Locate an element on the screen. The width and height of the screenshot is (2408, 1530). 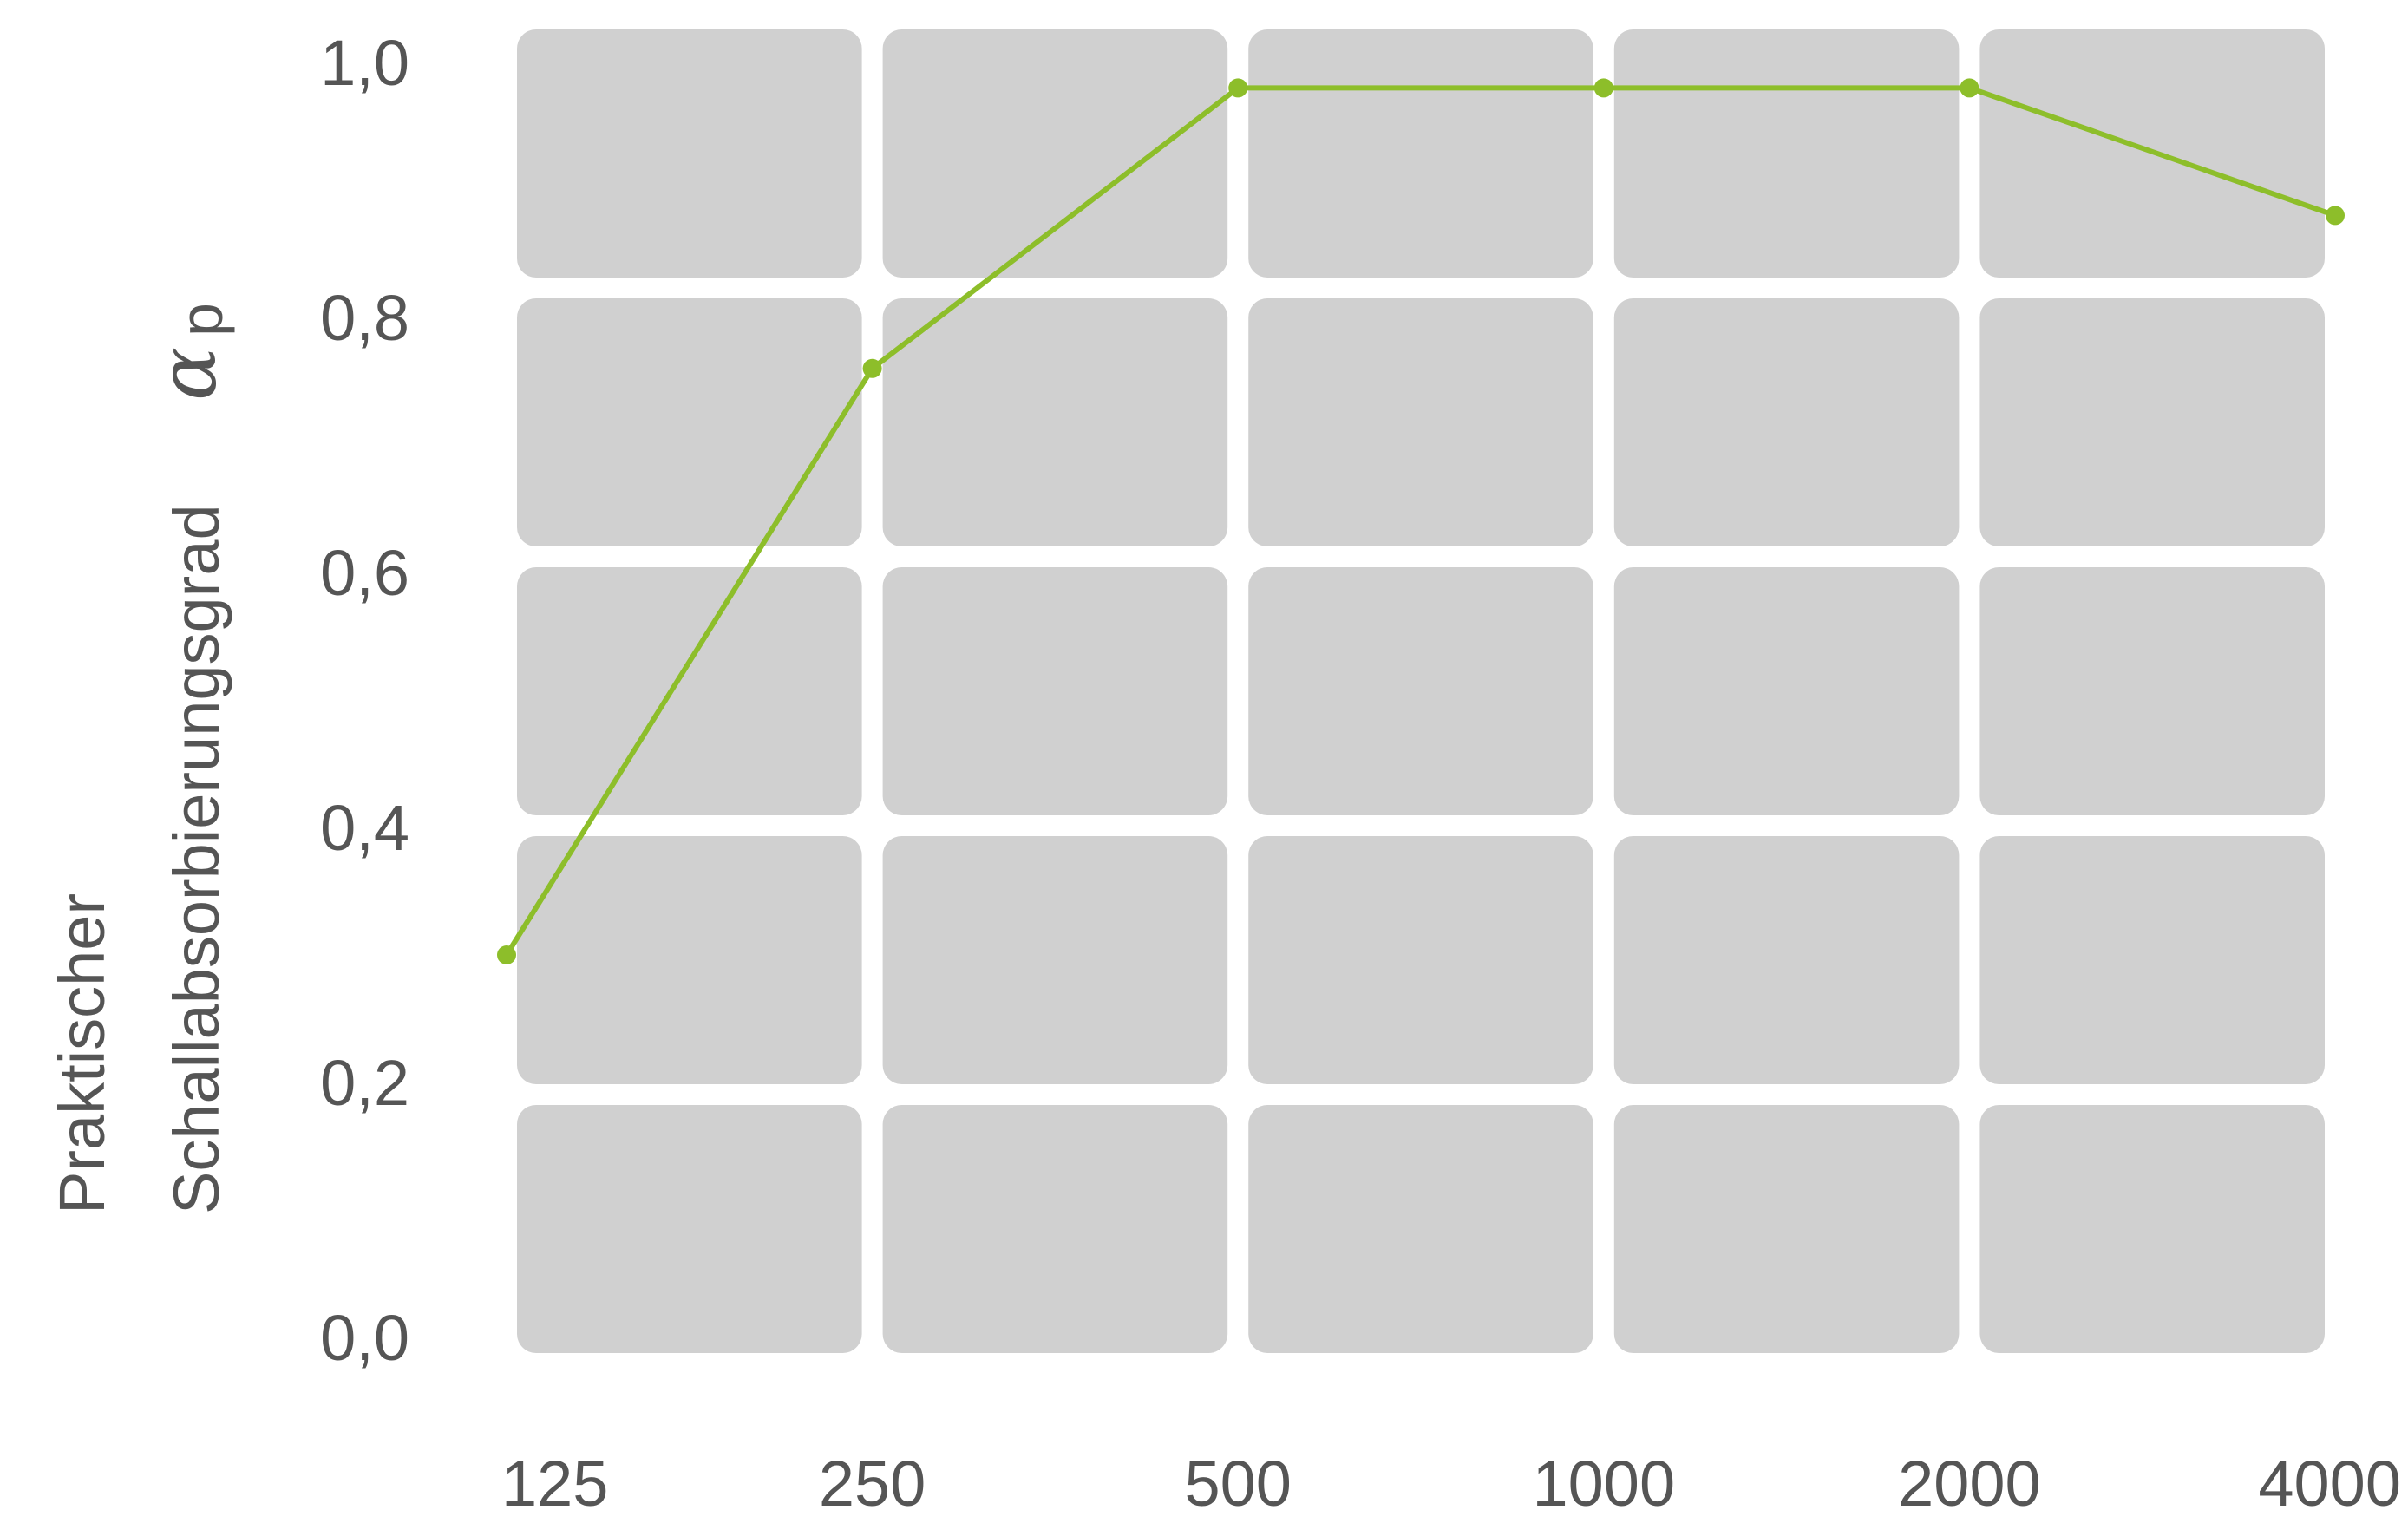
x-tick-label: 500 is located at coordinates (1237, 1484).